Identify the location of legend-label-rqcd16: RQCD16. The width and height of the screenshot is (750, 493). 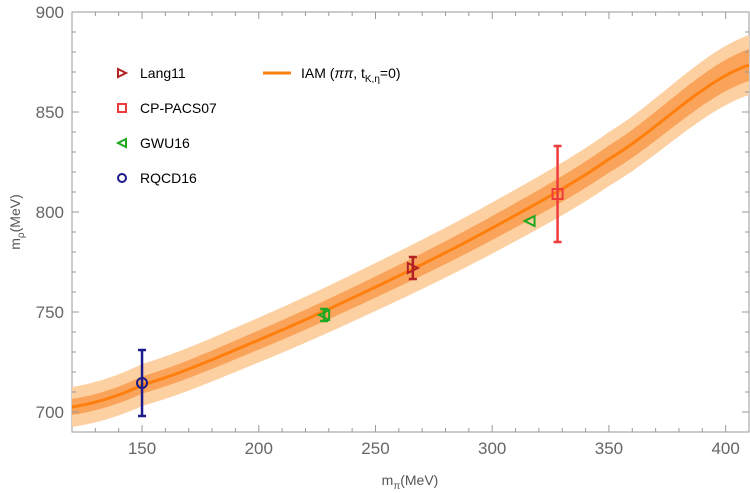
(168, 178).